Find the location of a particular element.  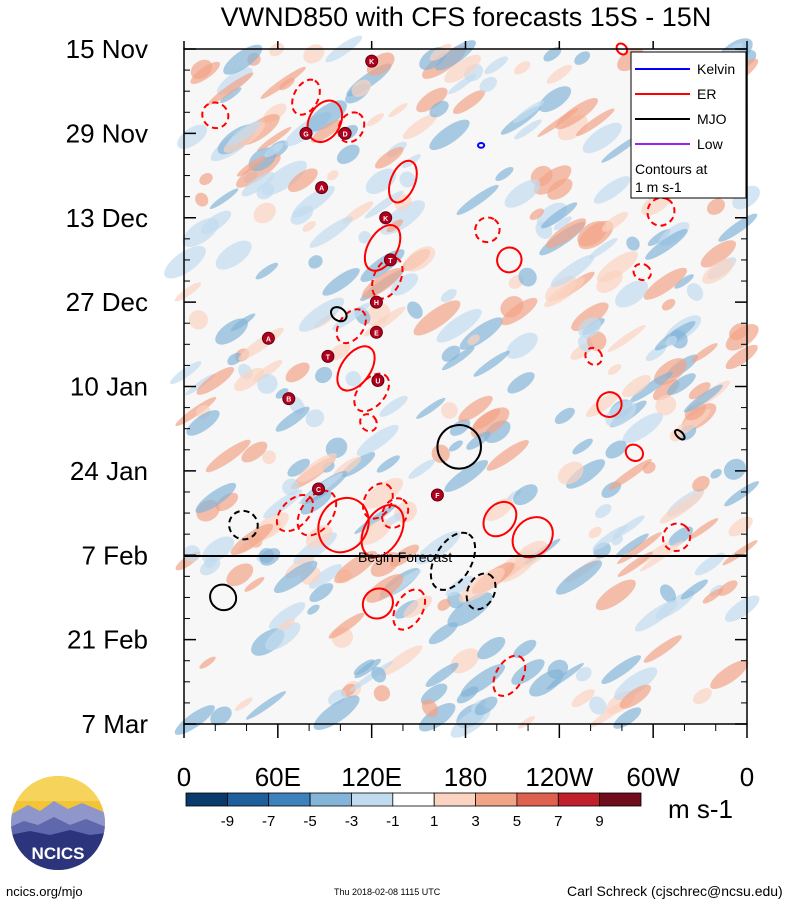

storm-label: C is located at coordinates (318, 490).